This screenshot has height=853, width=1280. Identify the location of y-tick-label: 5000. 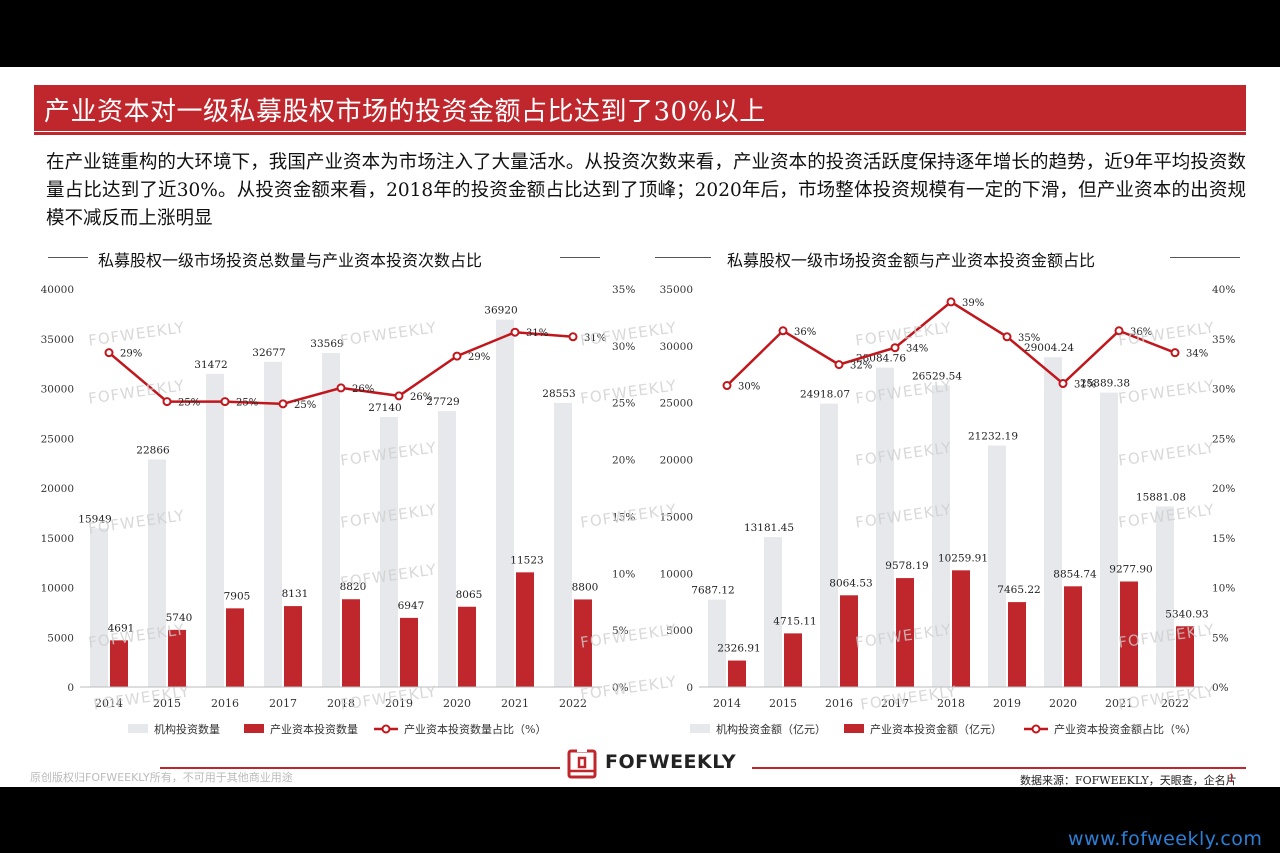
(679, 631).